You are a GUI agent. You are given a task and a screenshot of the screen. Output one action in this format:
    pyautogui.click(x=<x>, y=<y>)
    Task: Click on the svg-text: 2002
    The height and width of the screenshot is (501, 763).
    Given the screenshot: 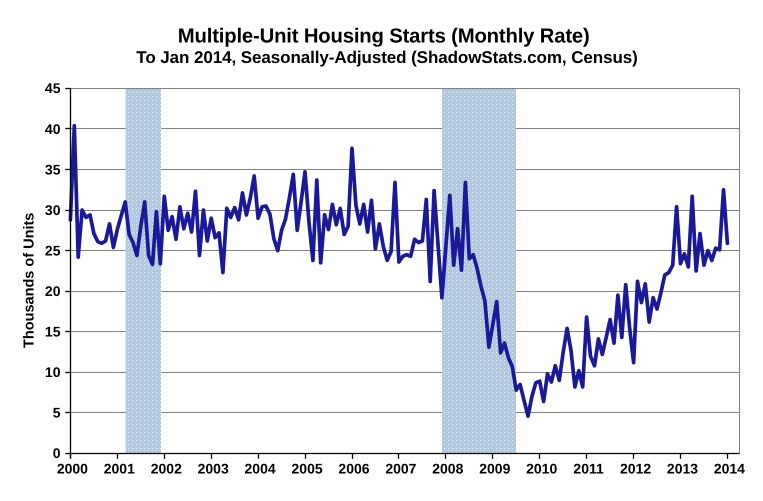 What is the action you would take?
    pyautogui.click(x=166, y=469)
    